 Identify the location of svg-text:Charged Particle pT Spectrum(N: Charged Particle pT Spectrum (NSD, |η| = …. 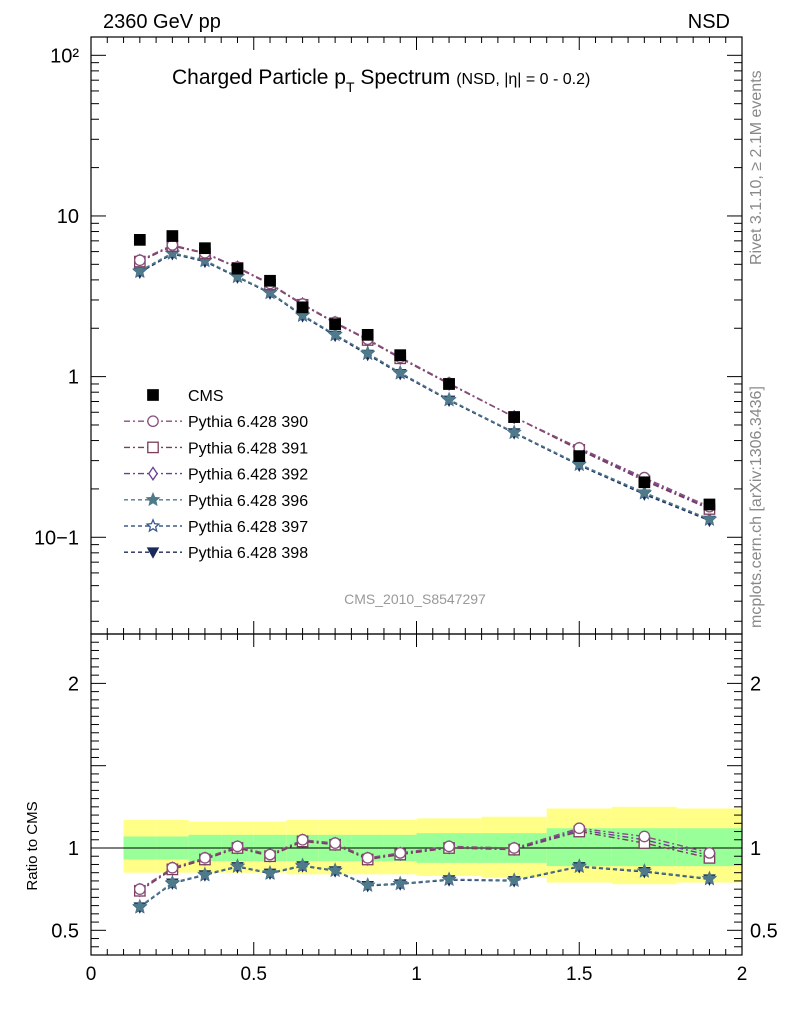
(381, 80).